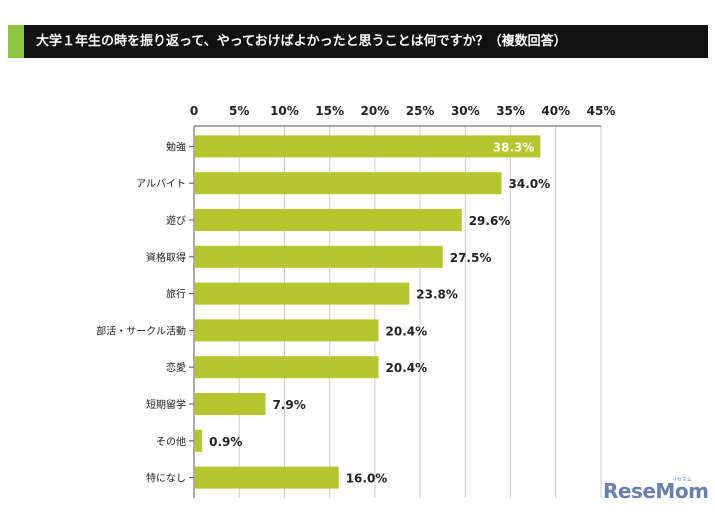 This screenshot has width=715, height=516. What do you see at coordinates (555, 111) in the screenshot?
I see `x-tick-label: 40%` at bounding box center [555, 111].